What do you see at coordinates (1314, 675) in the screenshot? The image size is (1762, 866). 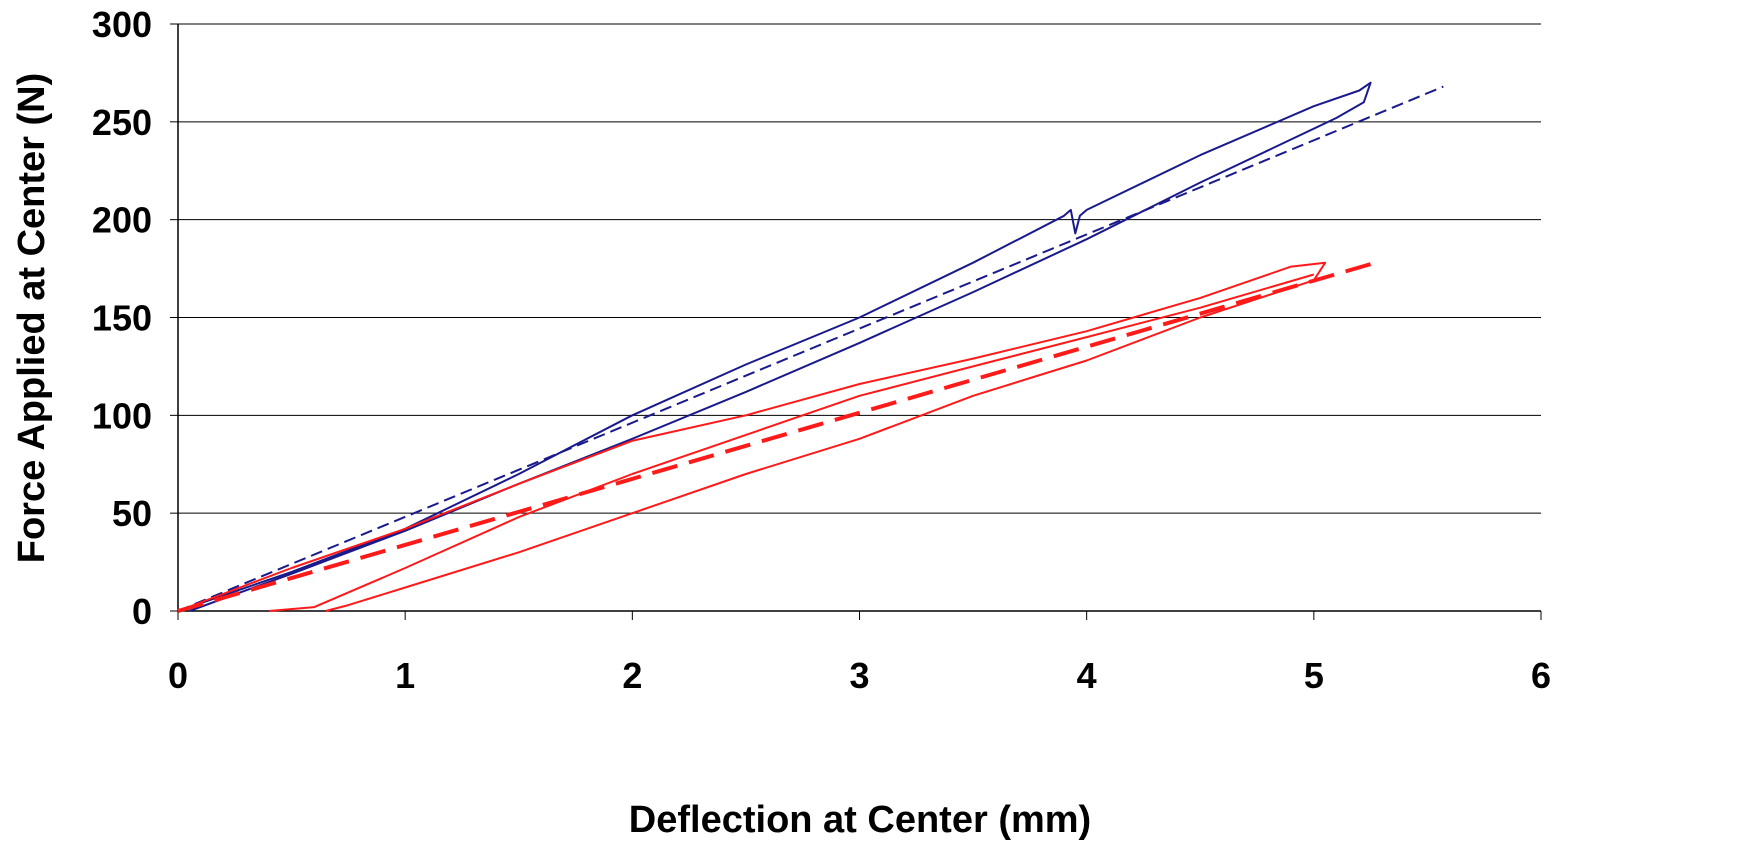 I see `x-tick-label: 5` at bounding box center [1314, 675].